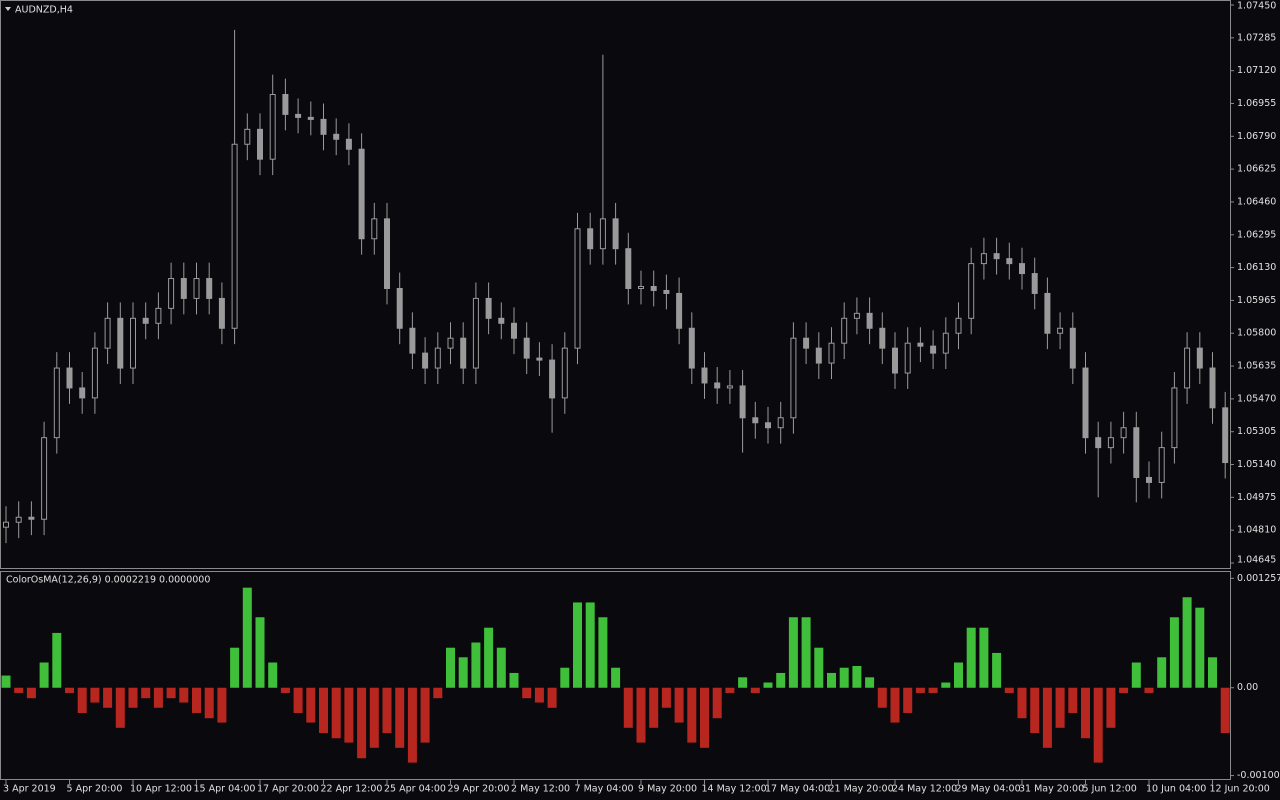  Describe the element at coordinates (734, 789) in the screenshot. I see `x-tick-label: 14 May 12:00` at that location.